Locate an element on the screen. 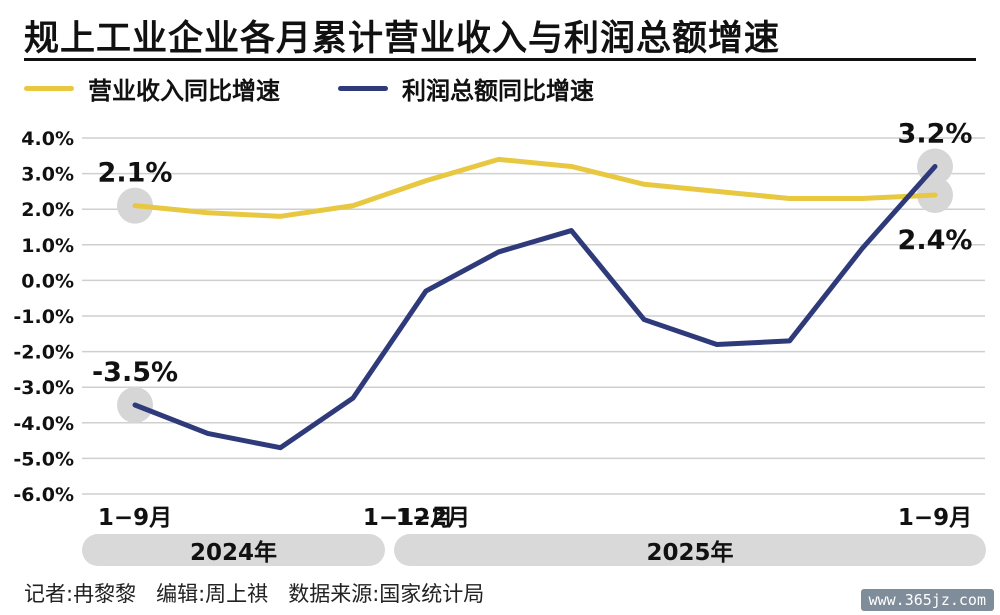 The width and height of the screenshot is (1000, 615). year-label-2025: 2025年 is located at coordinates (690, 550).